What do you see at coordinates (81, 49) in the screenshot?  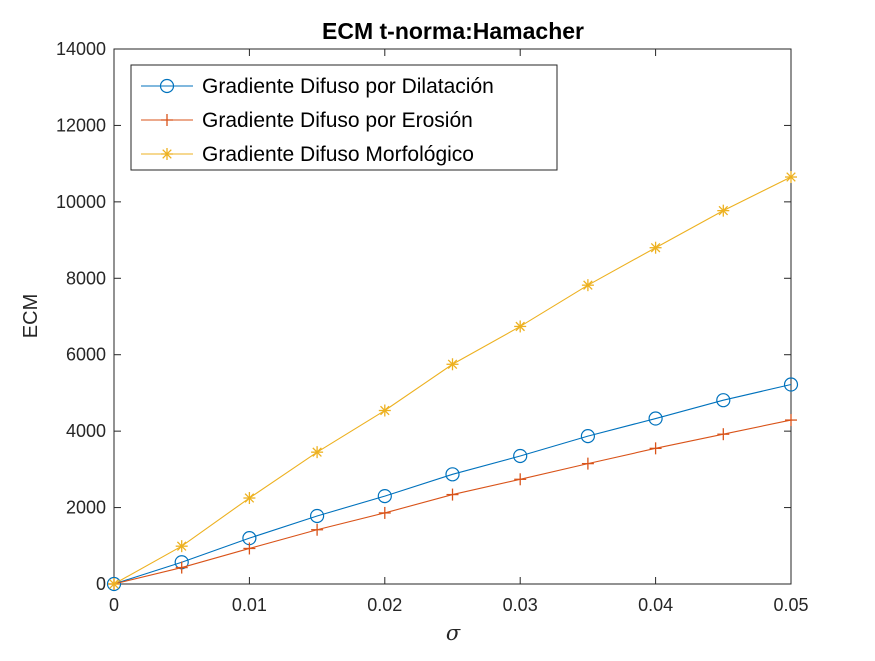 I see `y-tick-label: 14000` at bounding box center [81, 49].